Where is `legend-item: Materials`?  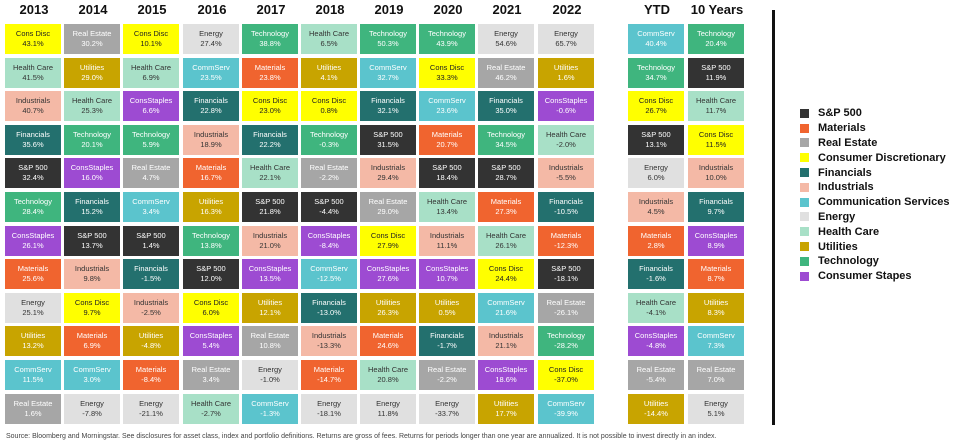
legend-item: Materials is located at coordinates (874, 128).